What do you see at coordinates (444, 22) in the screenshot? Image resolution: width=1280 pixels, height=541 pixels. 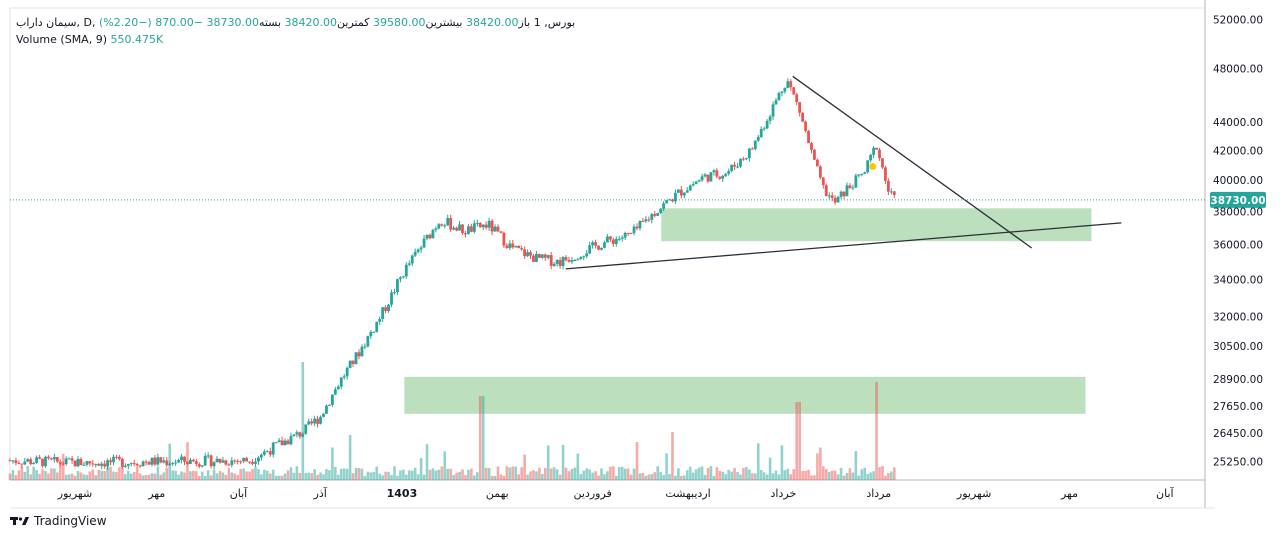 I see `legend-high-label: بیشترین` at bounding box center [444, 22].